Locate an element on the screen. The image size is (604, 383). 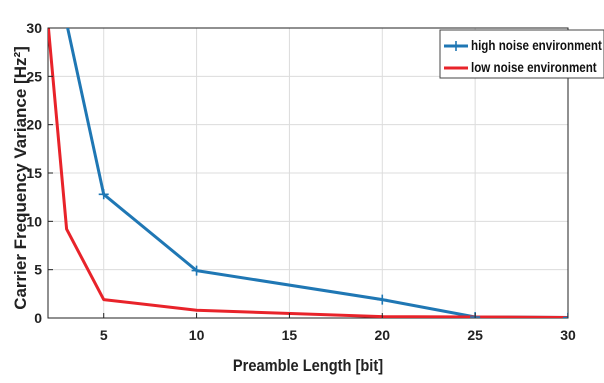
y-axis-label: Carrier Frequency Variance [Hz²] is located at coordinates (20, 178).